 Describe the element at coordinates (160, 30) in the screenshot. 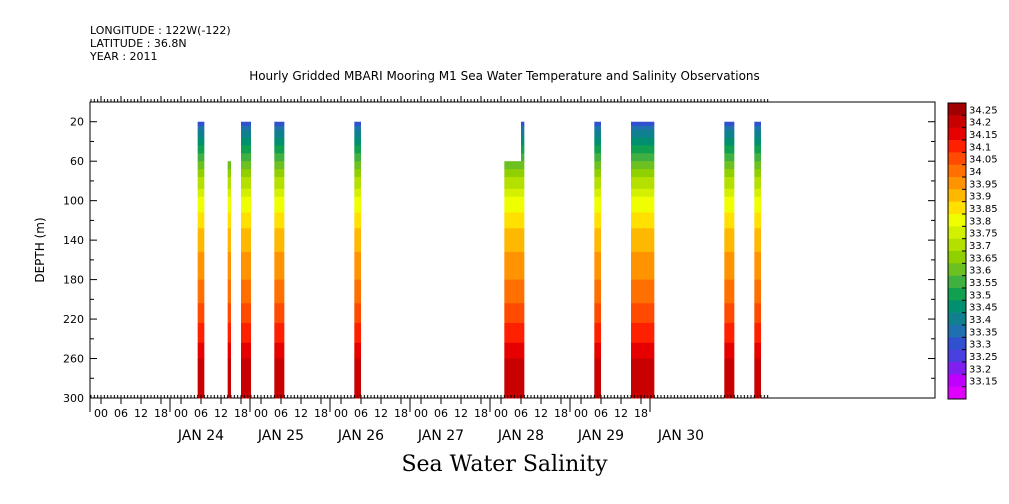

I see `longitude-label: LONGITUDE : 122W(-122)` at that location.